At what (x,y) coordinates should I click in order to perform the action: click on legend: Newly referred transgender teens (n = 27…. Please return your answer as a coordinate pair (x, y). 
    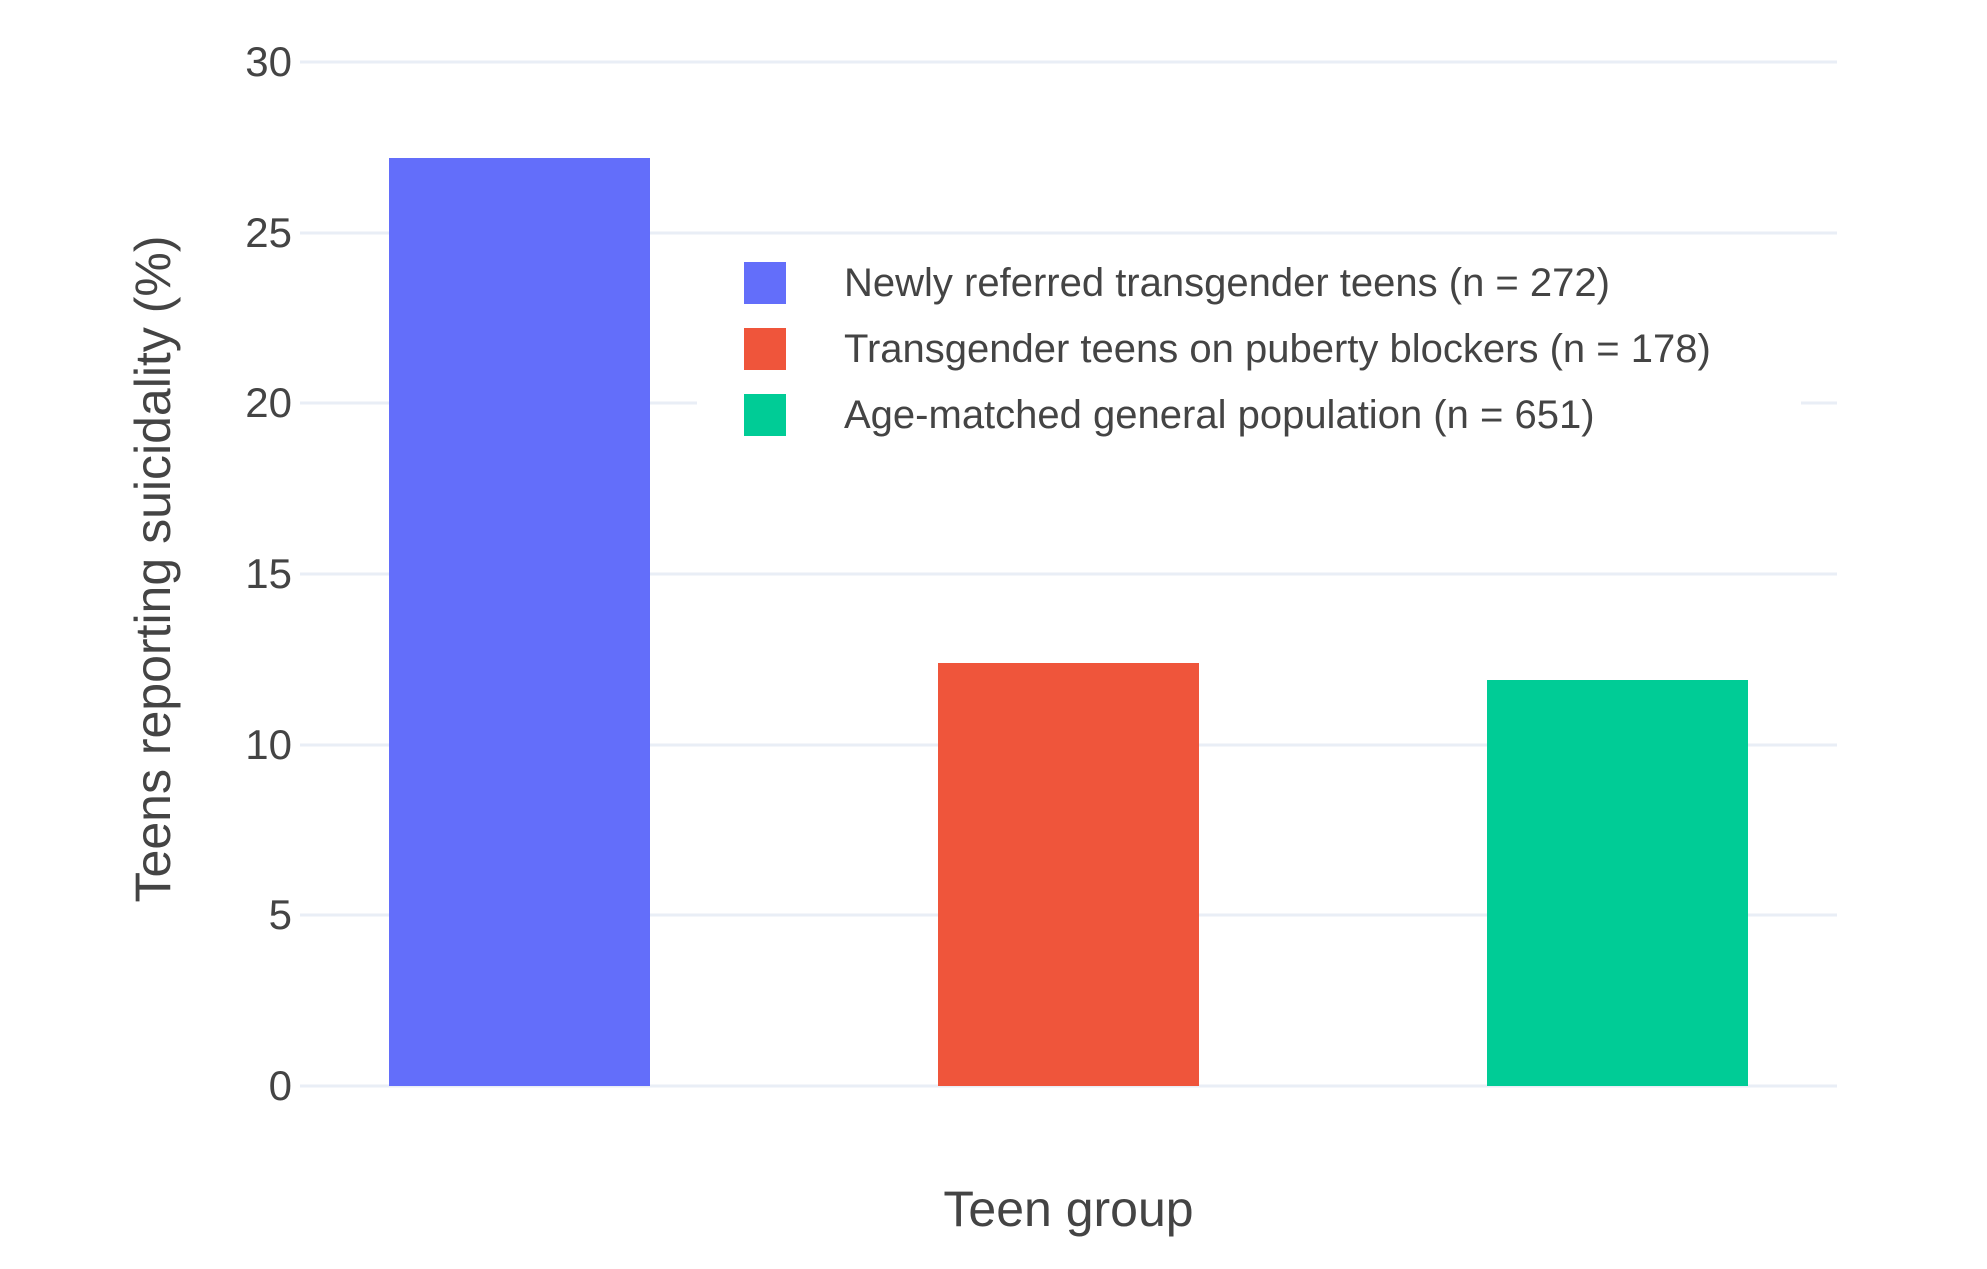
    Looking at the image, I should click on (1249, 351).